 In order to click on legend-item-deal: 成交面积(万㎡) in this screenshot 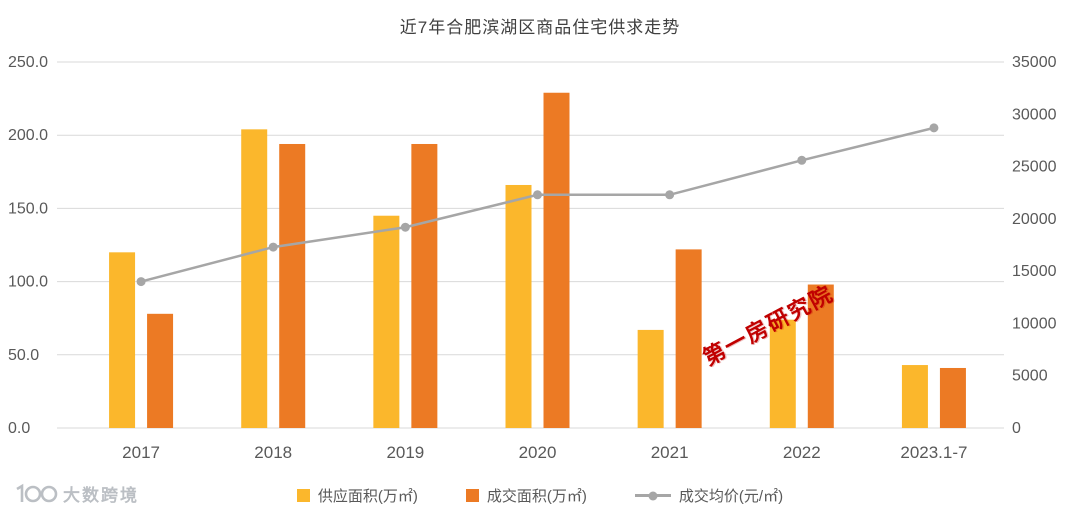, I will do `click(526, 495)`.